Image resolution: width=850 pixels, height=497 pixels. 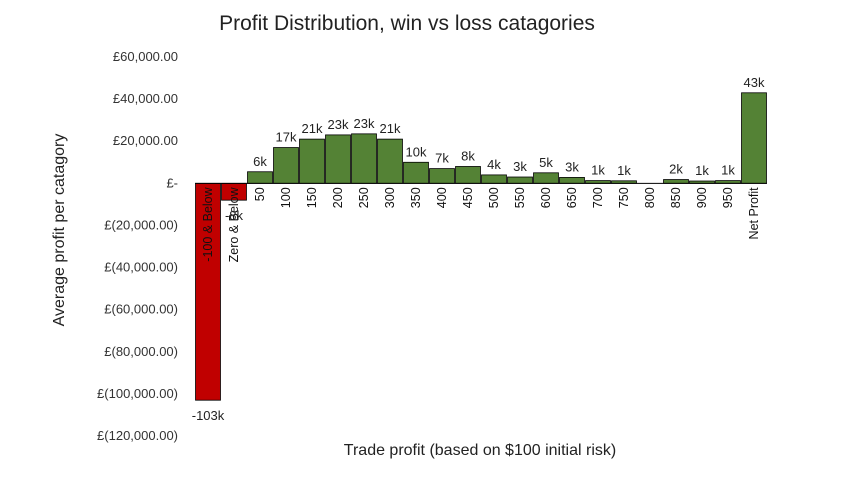 What do you see at coordinates (137, 435) in the screenshot?
I see `y-tick-label: £(120,000.00)` at bounding box center [137, 435].